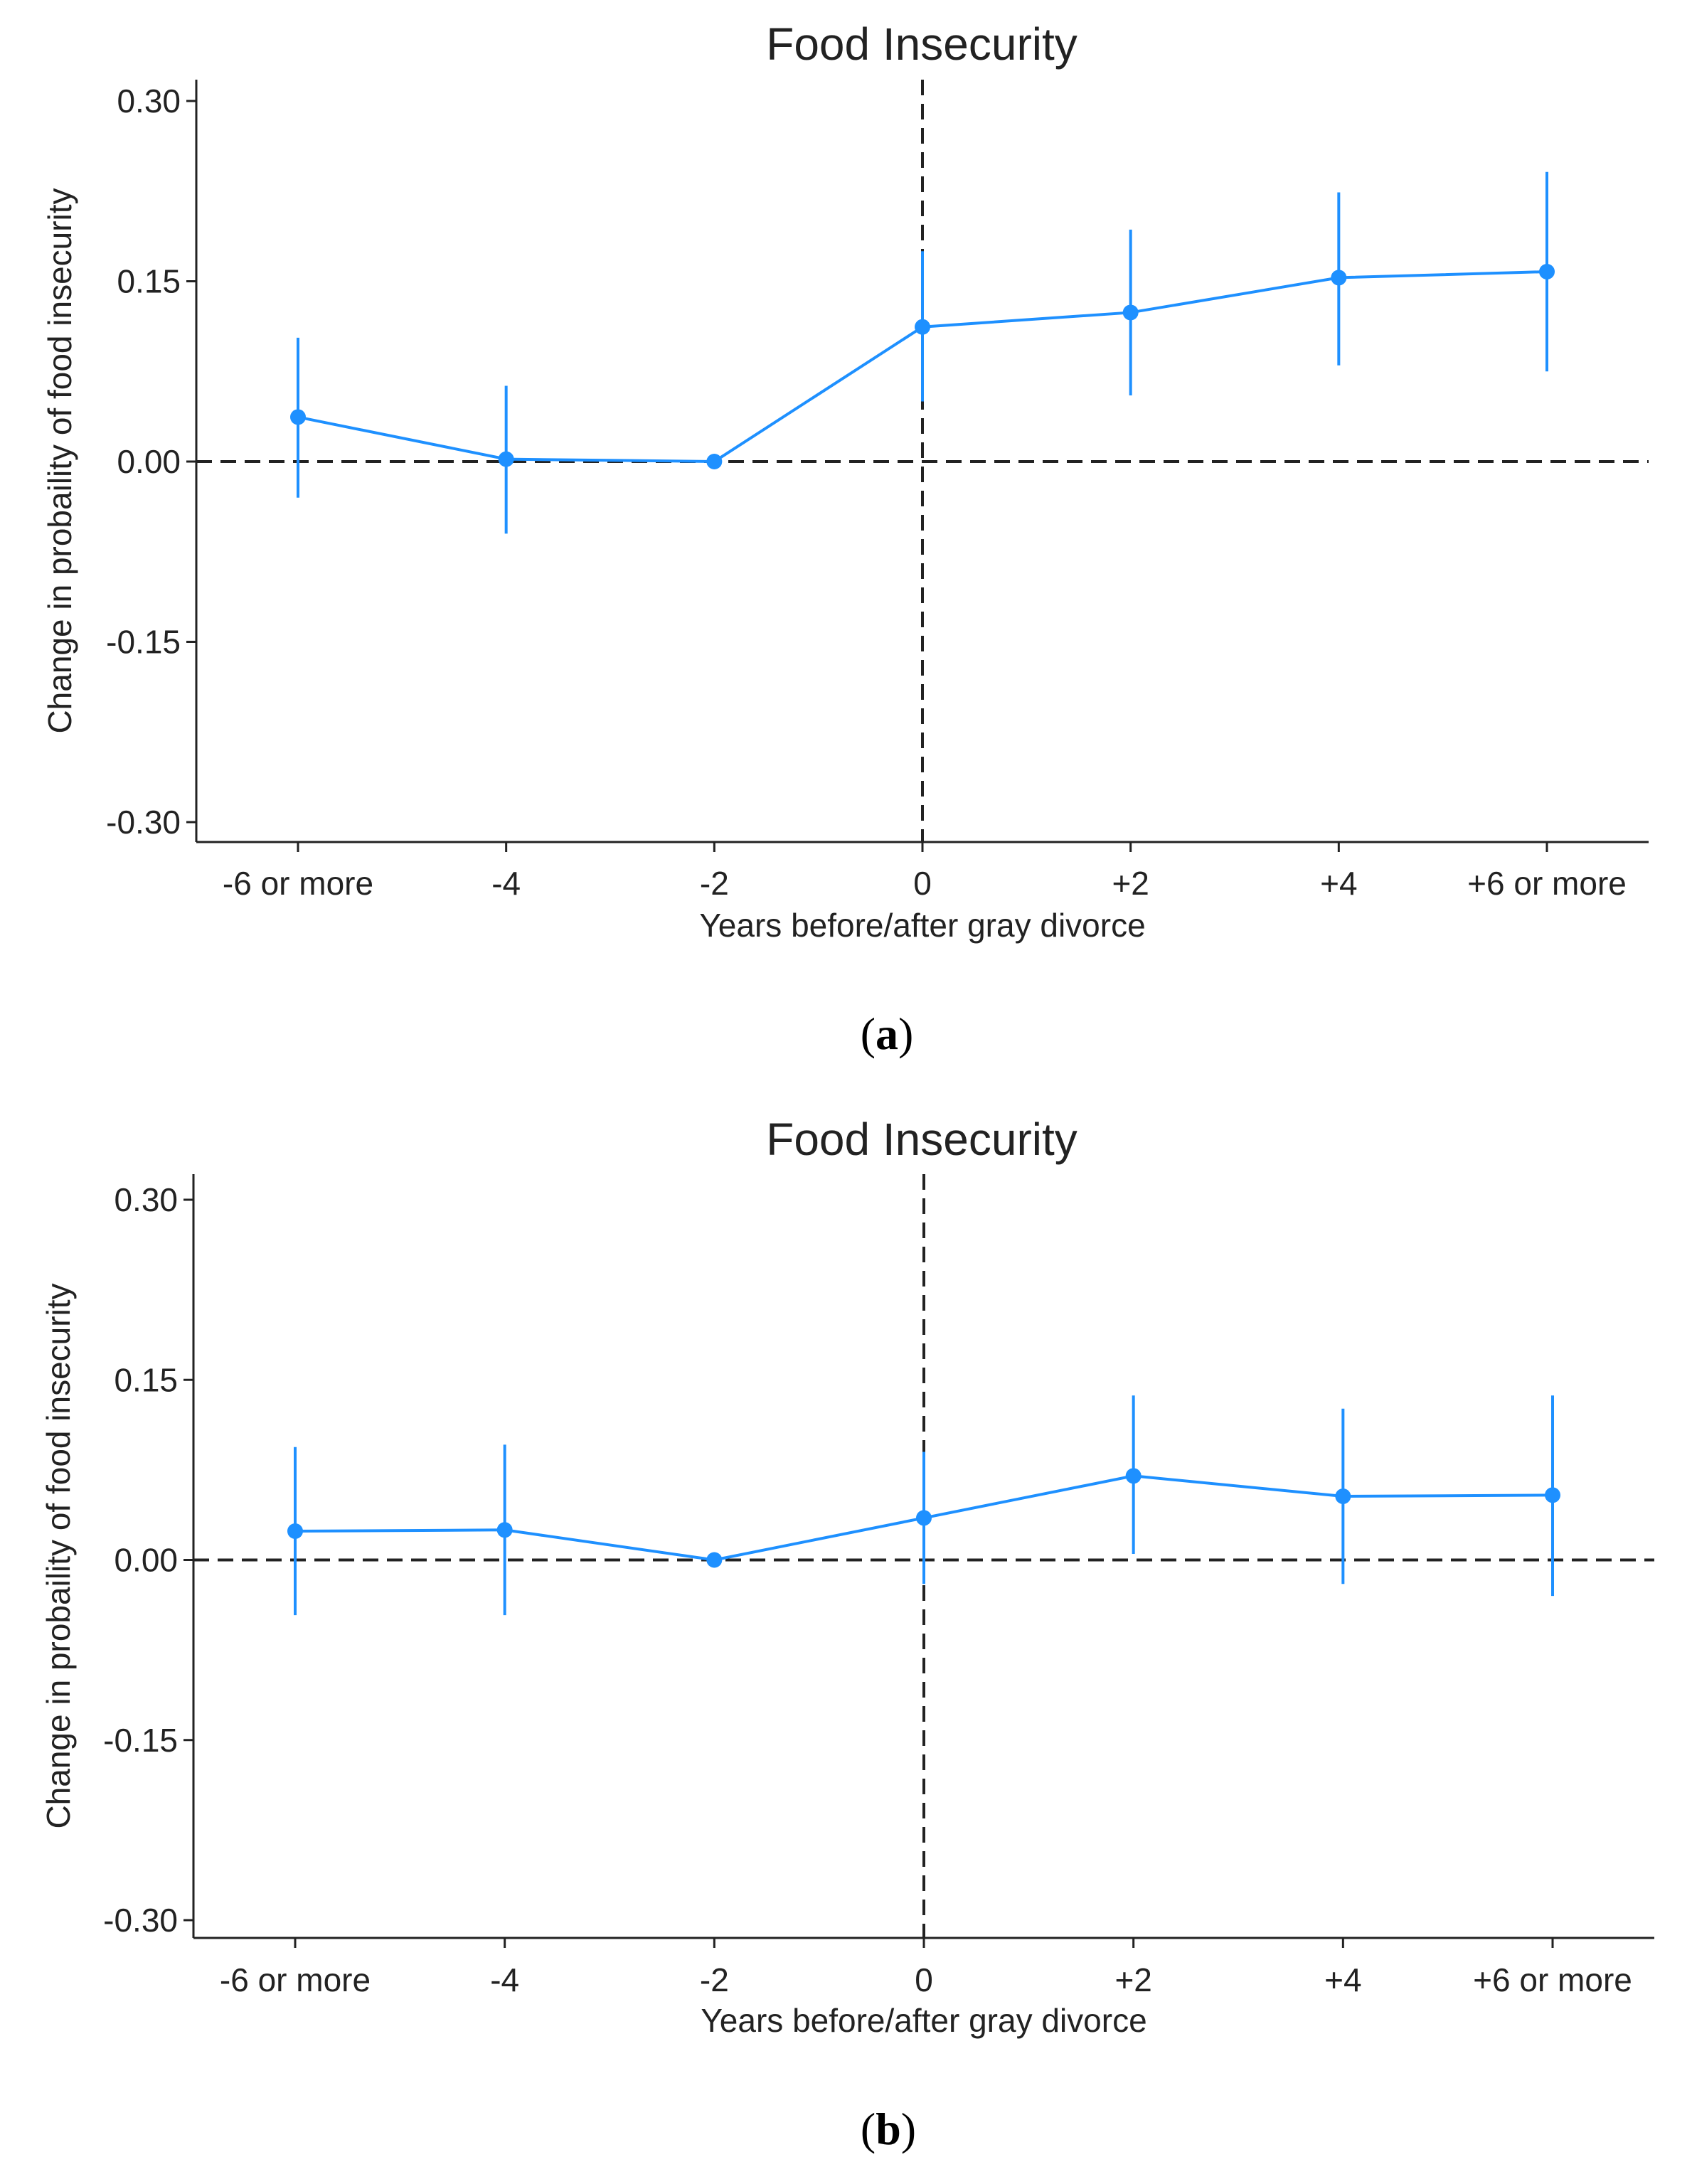  I want to click on panel-label: (a), so click(887, 1033).